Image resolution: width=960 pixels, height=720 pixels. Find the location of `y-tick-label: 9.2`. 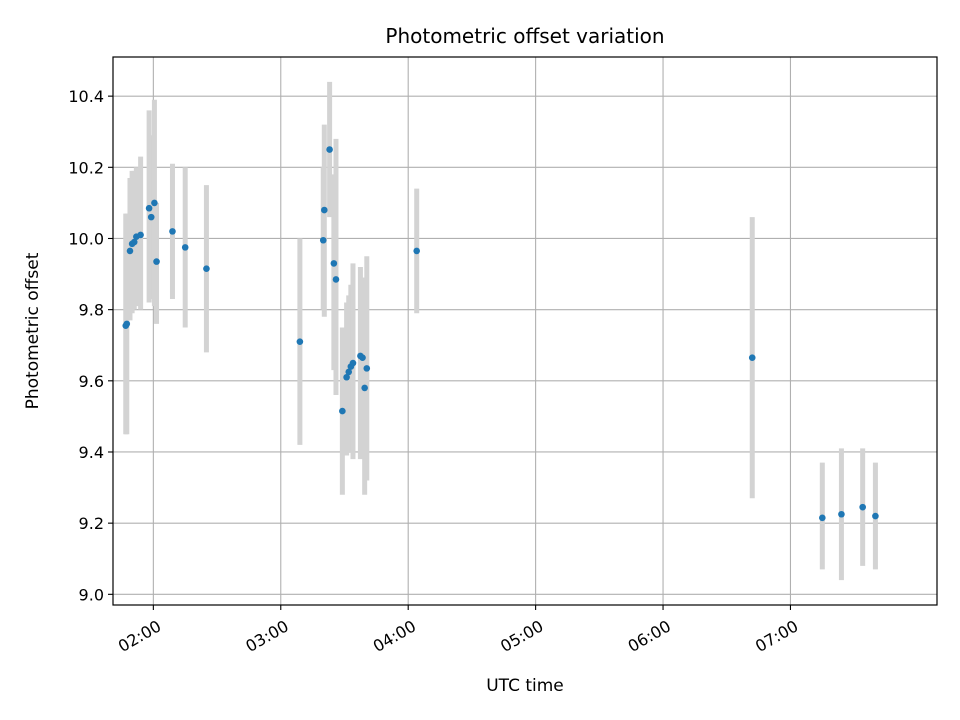

y-tick-label: 9.2 is located at coordinates (91, 523).